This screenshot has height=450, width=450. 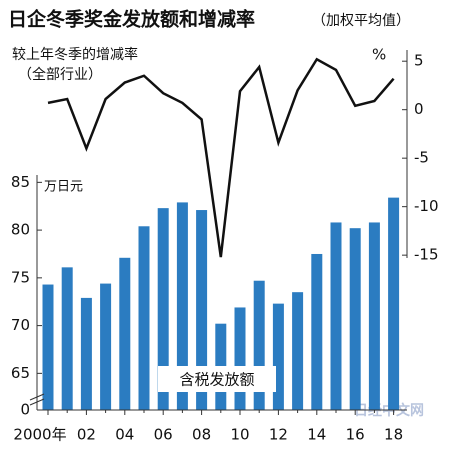 What do you see at coordinates (426, 255) in the screenshot?
I see `y2-tick-label: -15` at bounding box center [426, 255].